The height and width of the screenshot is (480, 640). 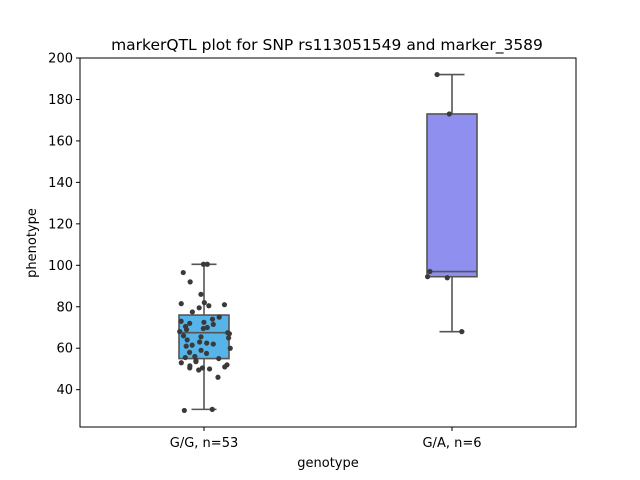 I want to click on y-tick-label: 60, so click(x=64, y=349).